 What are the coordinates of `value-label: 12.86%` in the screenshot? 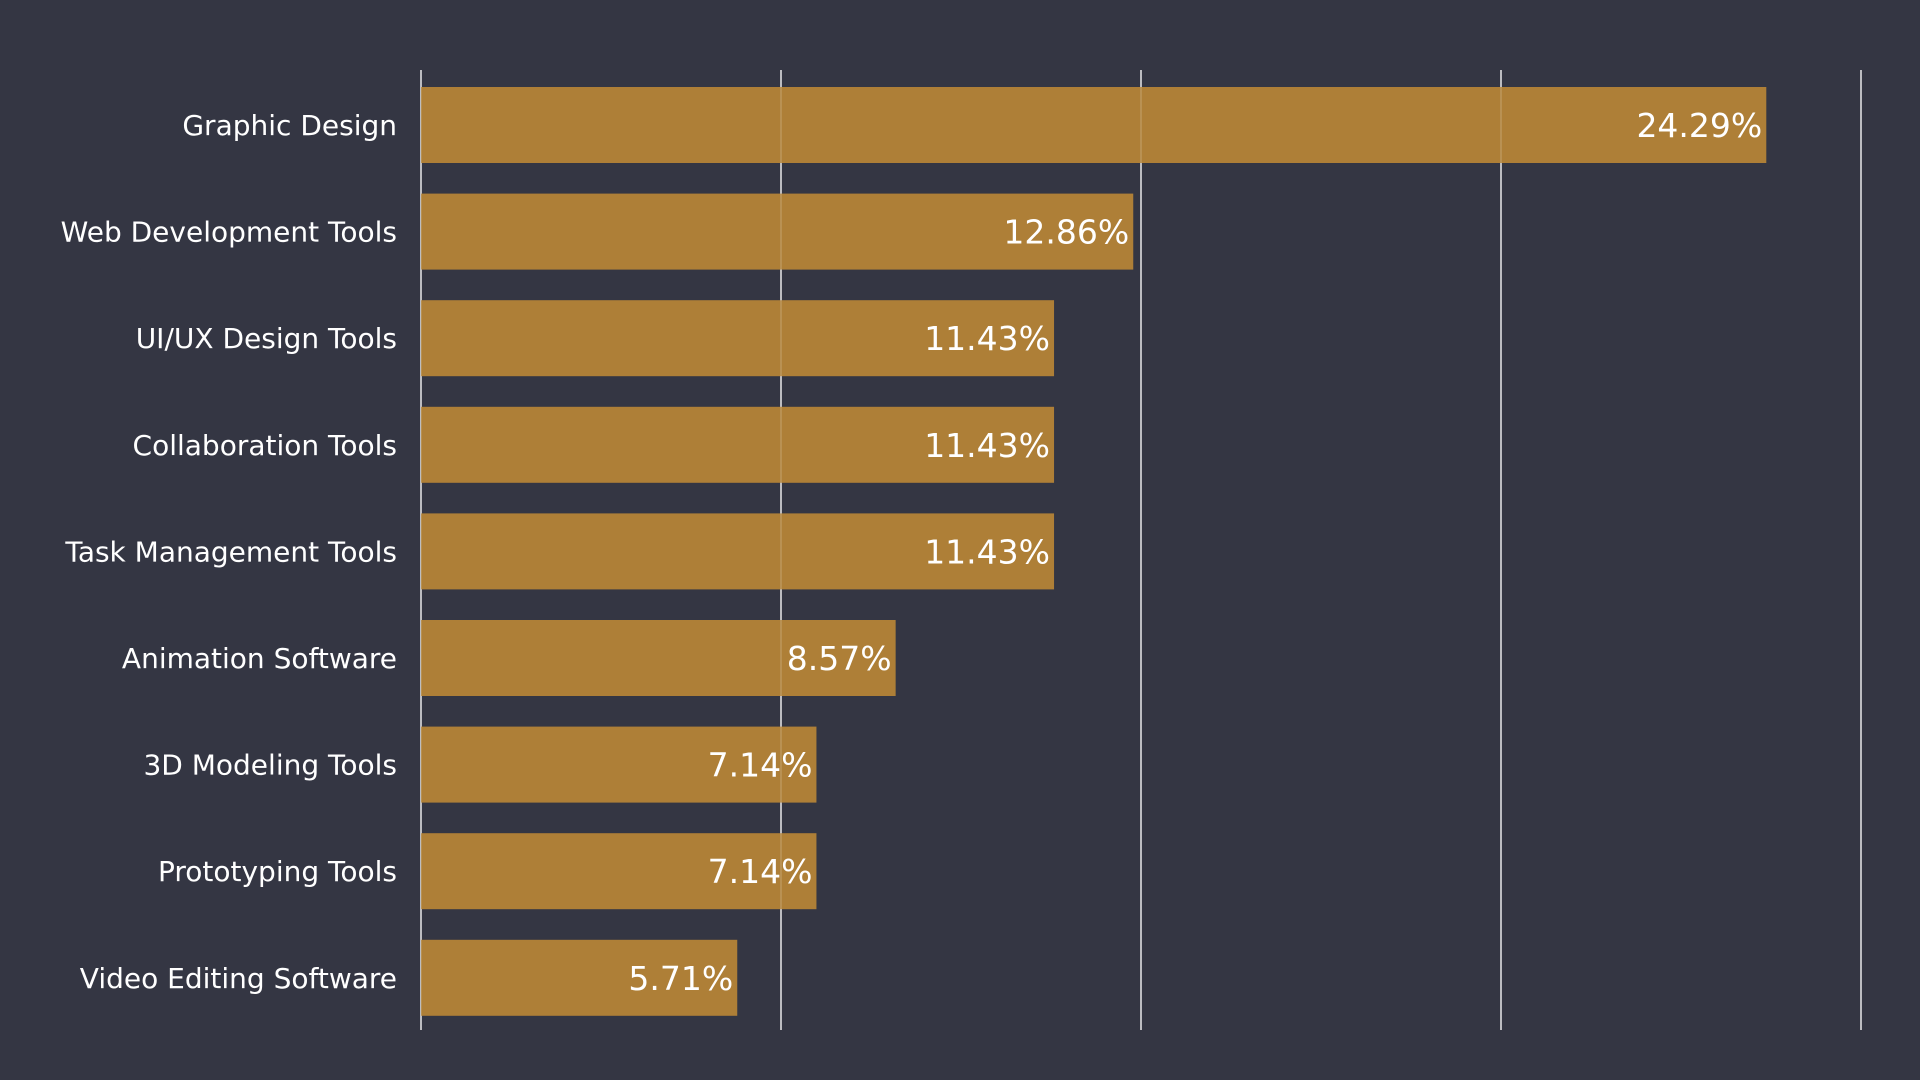 It's located at (1066, 232).